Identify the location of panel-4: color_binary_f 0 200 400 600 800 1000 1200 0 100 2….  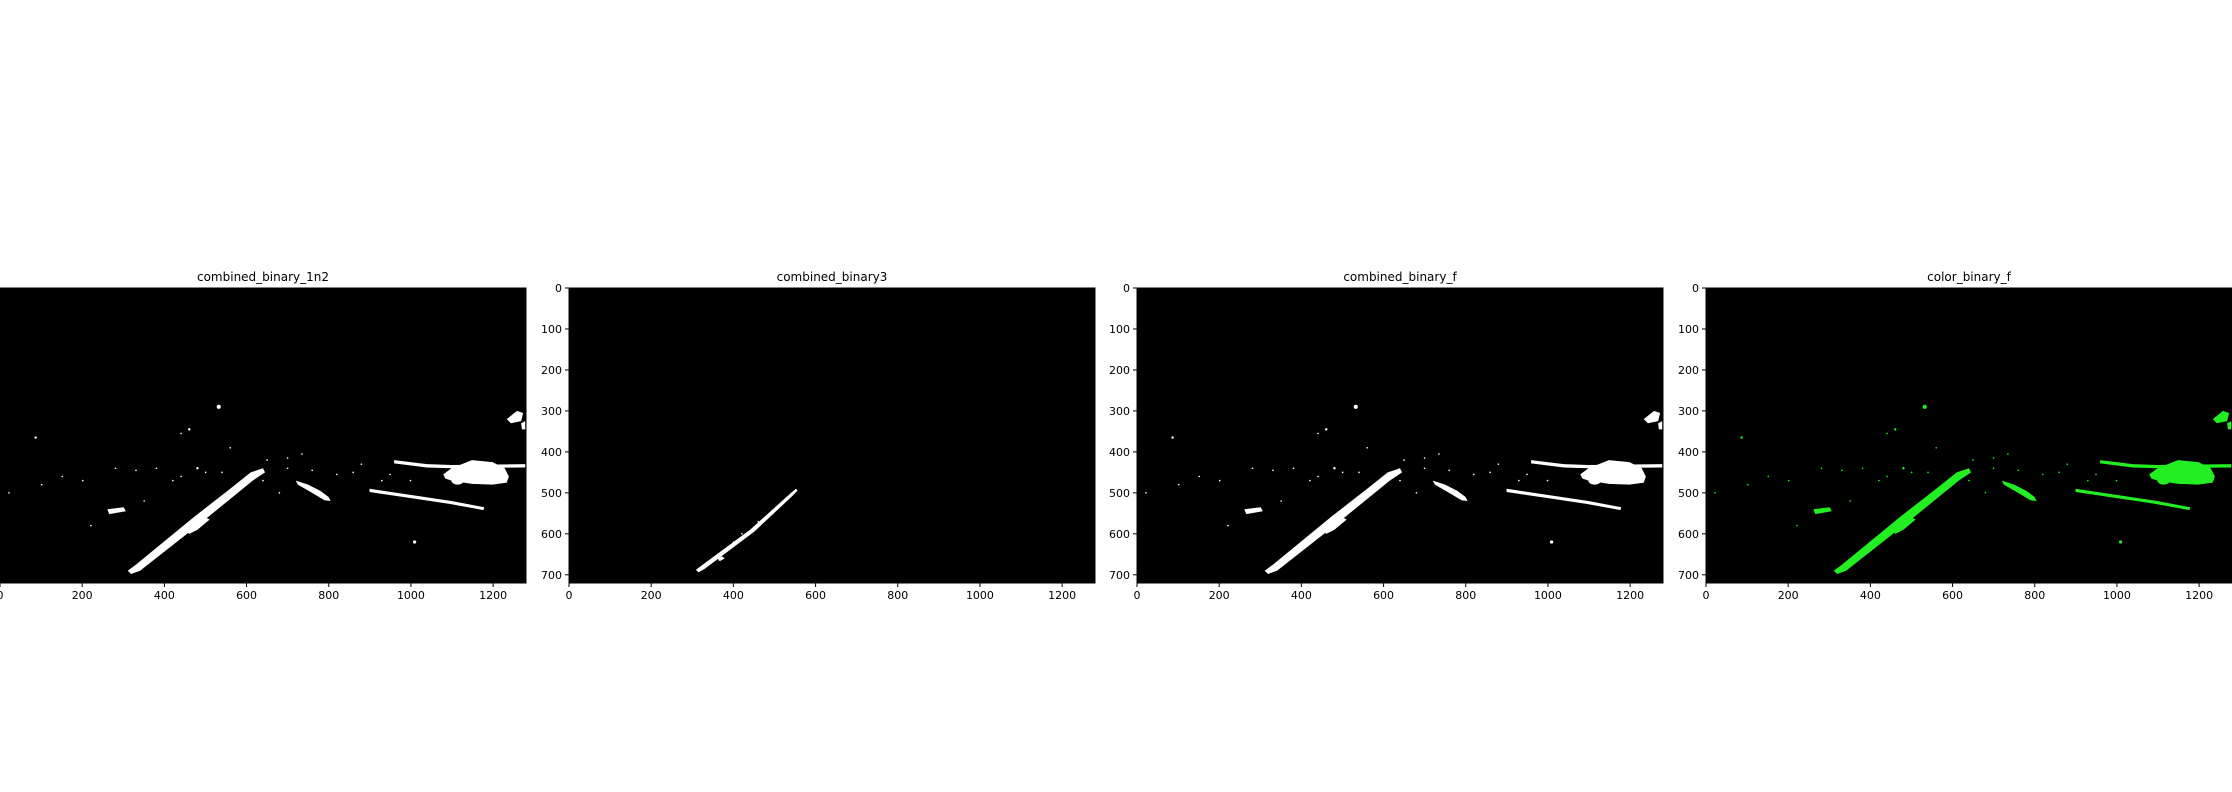
(1955, 436).